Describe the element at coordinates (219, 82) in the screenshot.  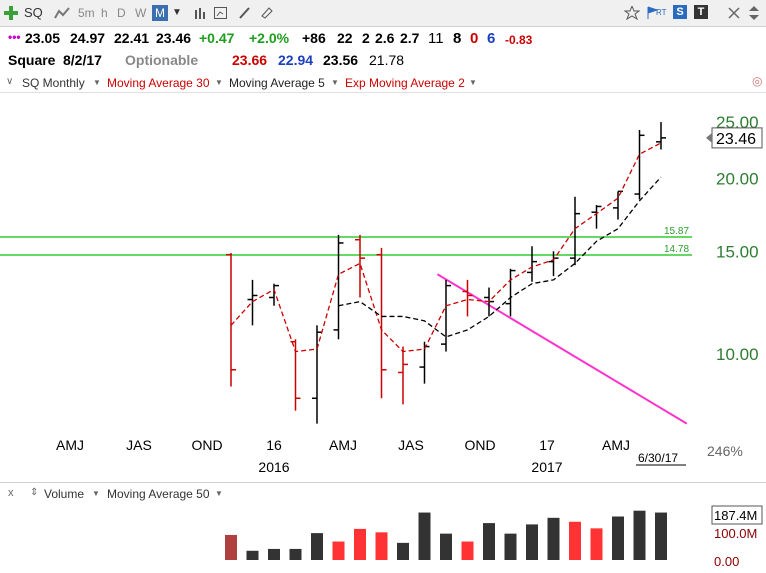
I see `legend-ma30-dropdown-icon: ▼` at that location.